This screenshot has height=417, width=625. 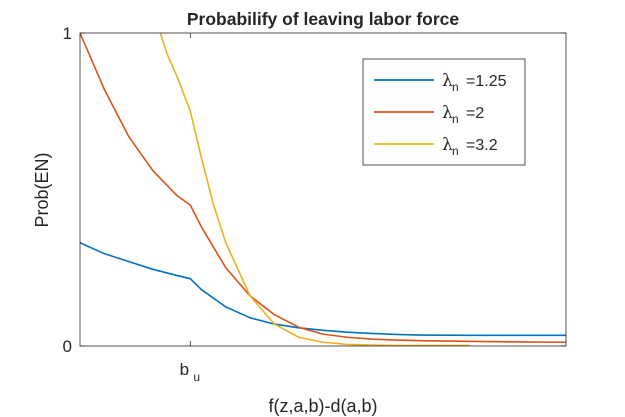 What do you see at coordinates (482, 145) in the screenshot?
I see `legend-label-3: =3.2` at bounding box center [482, 145].